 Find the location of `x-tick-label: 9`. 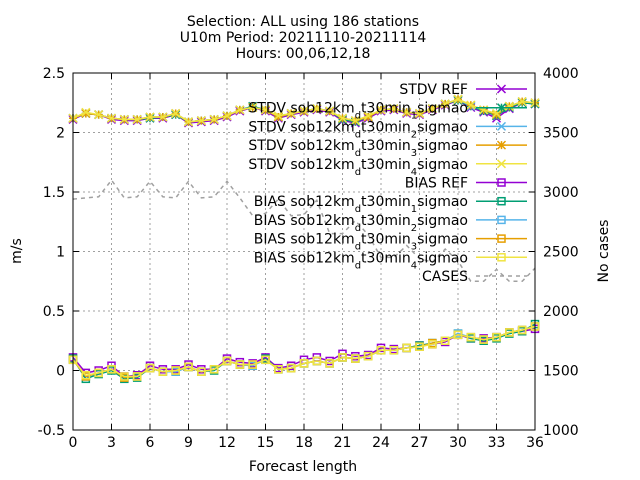

x-tick-label: 9 is located at coordinates (188, 443).